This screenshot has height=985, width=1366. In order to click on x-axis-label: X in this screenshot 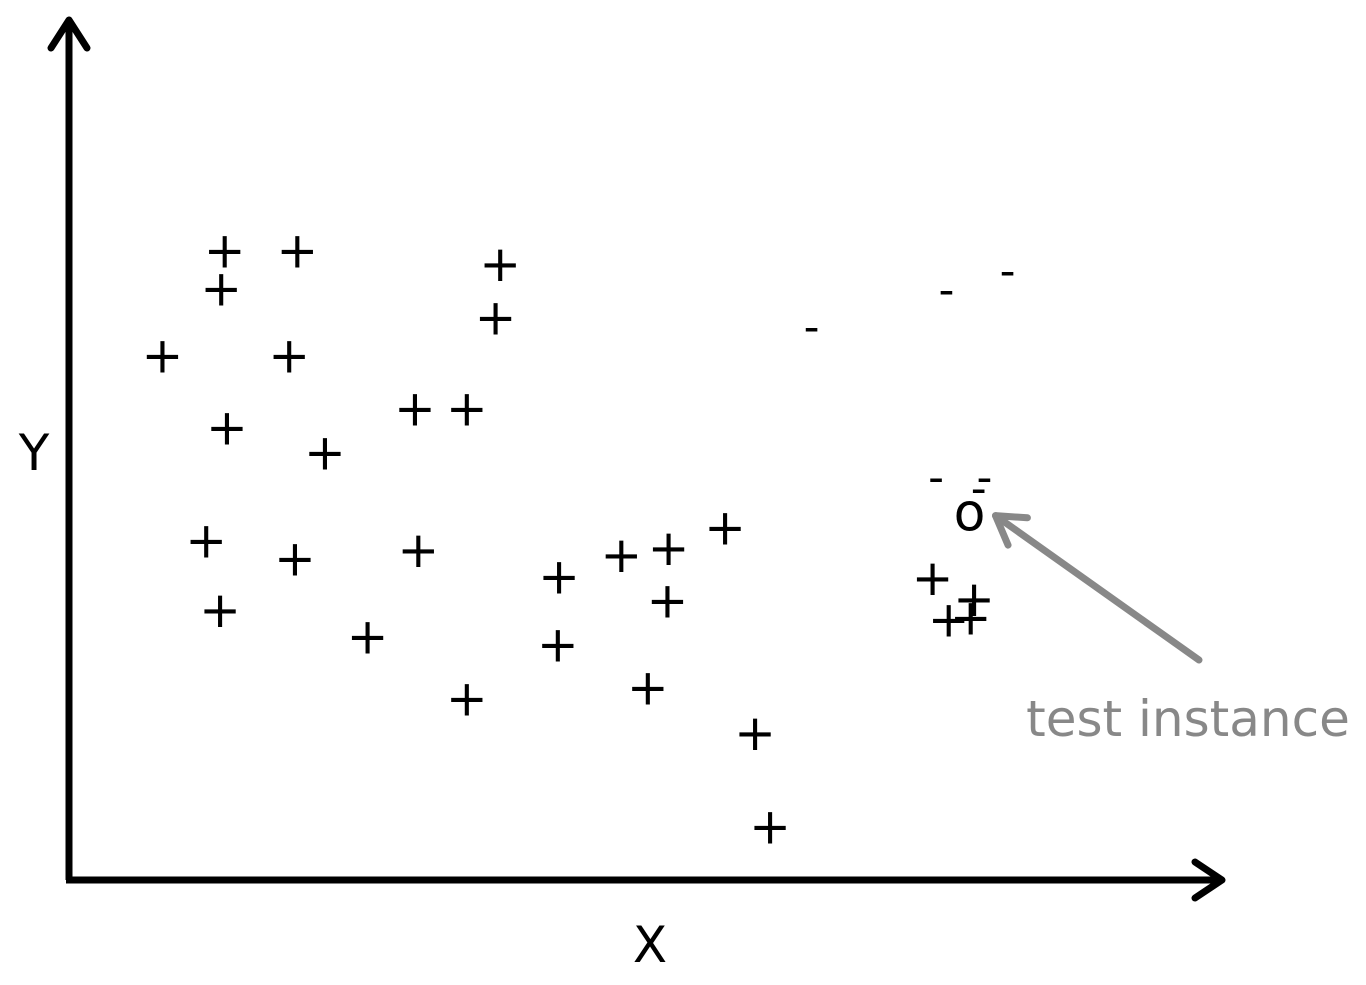, I will do `click(650, 945)`.